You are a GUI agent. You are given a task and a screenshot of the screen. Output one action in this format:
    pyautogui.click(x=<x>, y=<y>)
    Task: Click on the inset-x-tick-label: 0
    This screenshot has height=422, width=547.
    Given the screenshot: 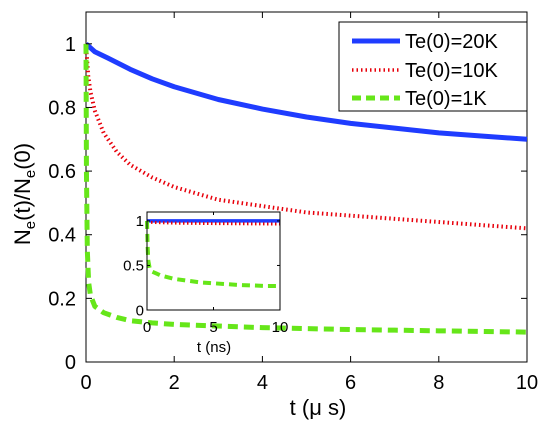 What is the action you would take?
    pyautogui.click(x=147, y=327)
    